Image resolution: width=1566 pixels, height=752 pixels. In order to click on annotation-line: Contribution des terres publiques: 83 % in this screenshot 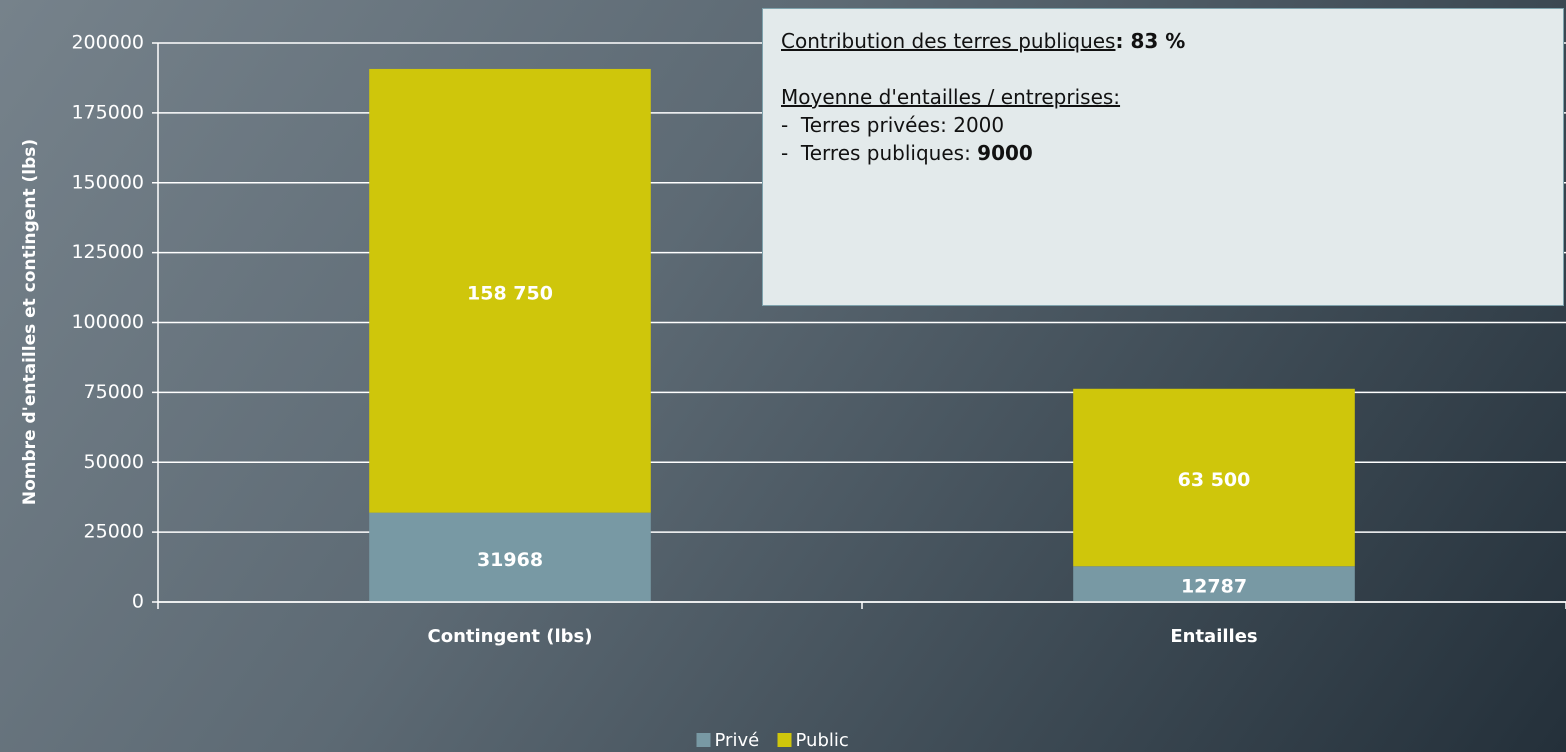, I will do `click(1163, 41)`.